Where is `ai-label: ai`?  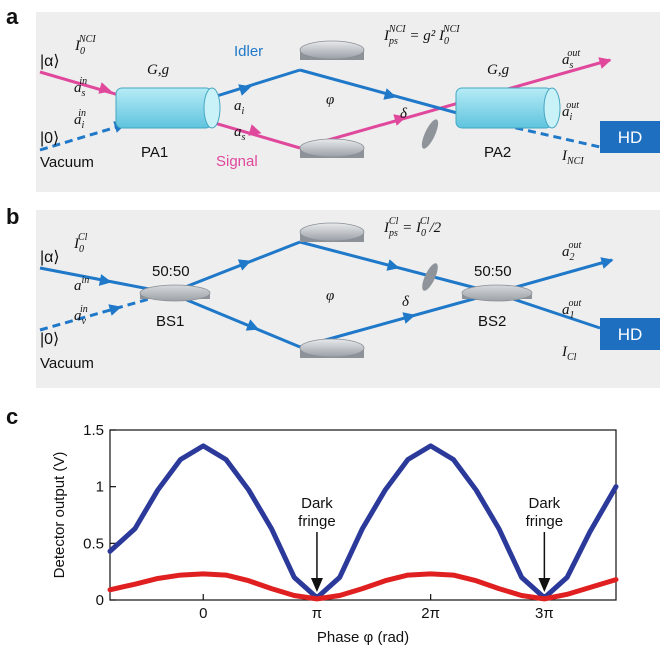
ai-label: ai is located at coordinates (239, 107).